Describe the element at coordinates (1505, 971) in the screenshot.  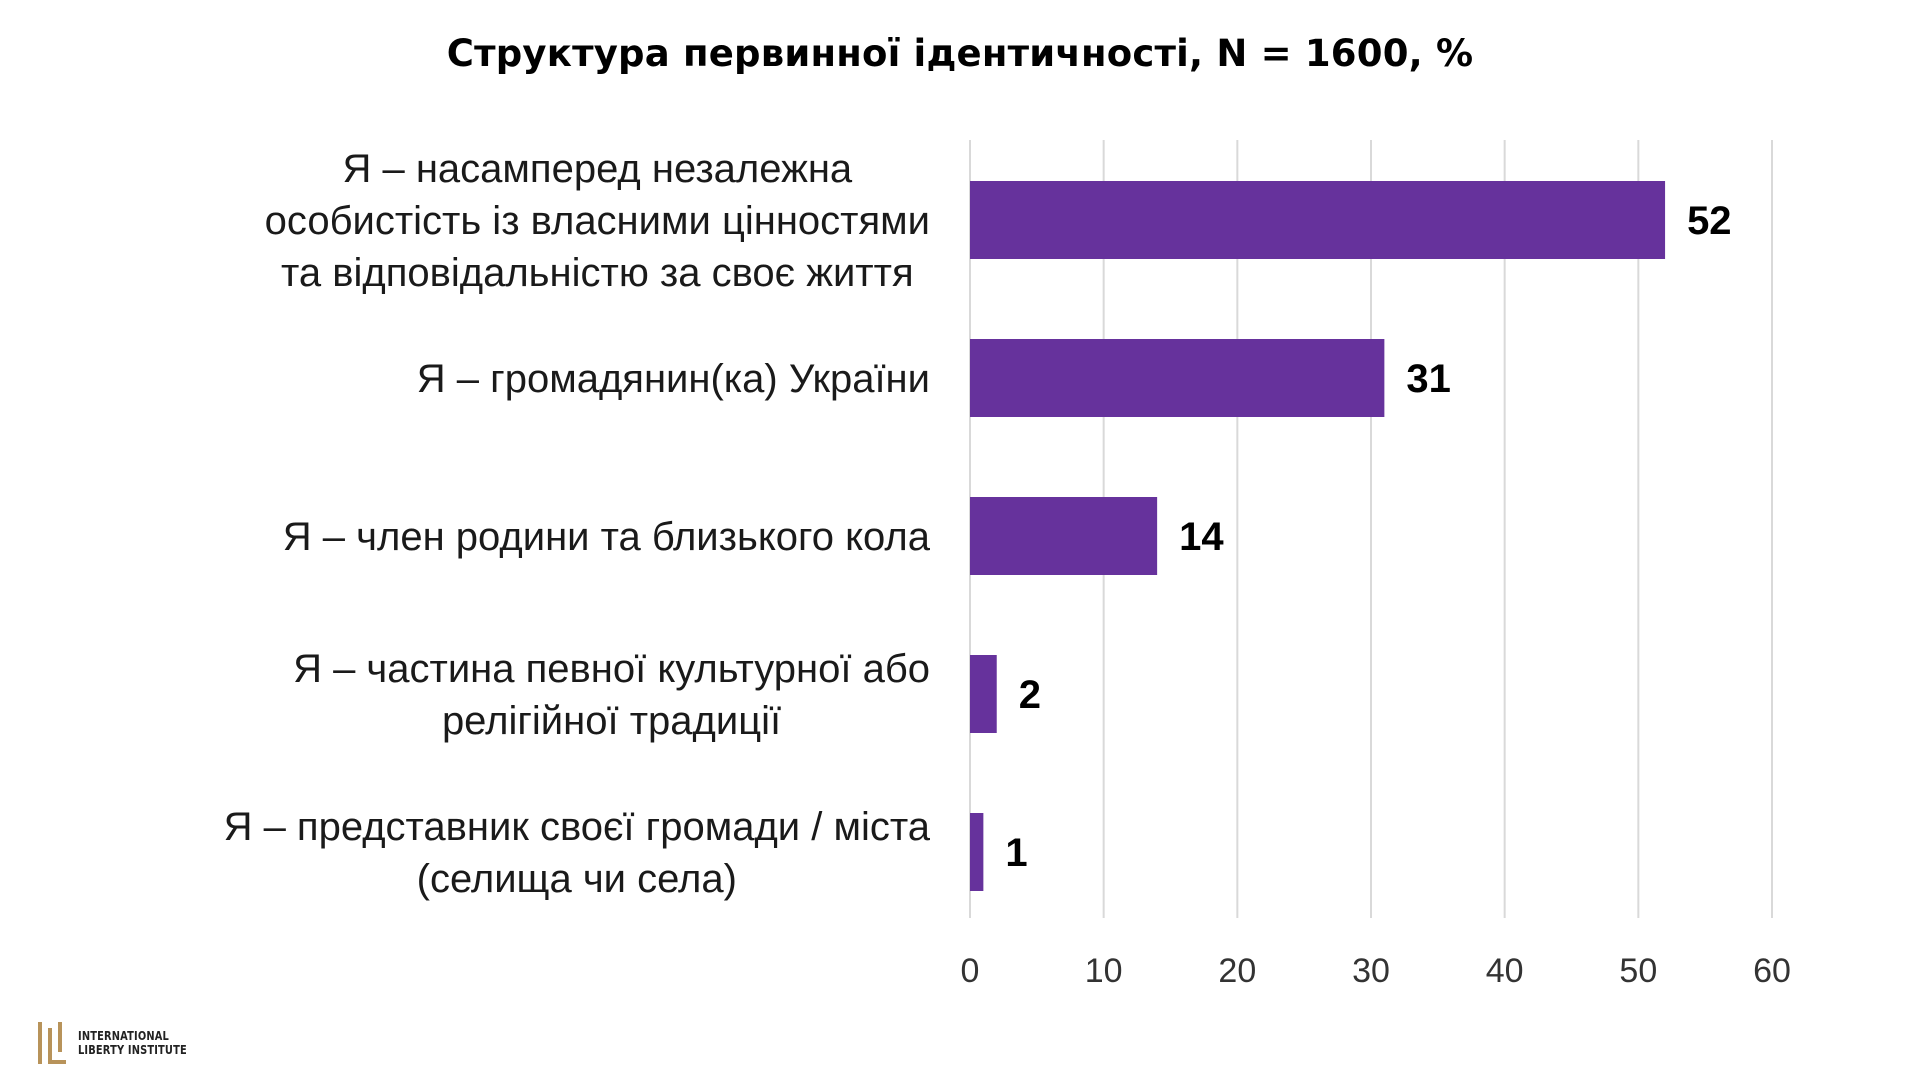
I see `x-tick-label-40: 40` at that location.